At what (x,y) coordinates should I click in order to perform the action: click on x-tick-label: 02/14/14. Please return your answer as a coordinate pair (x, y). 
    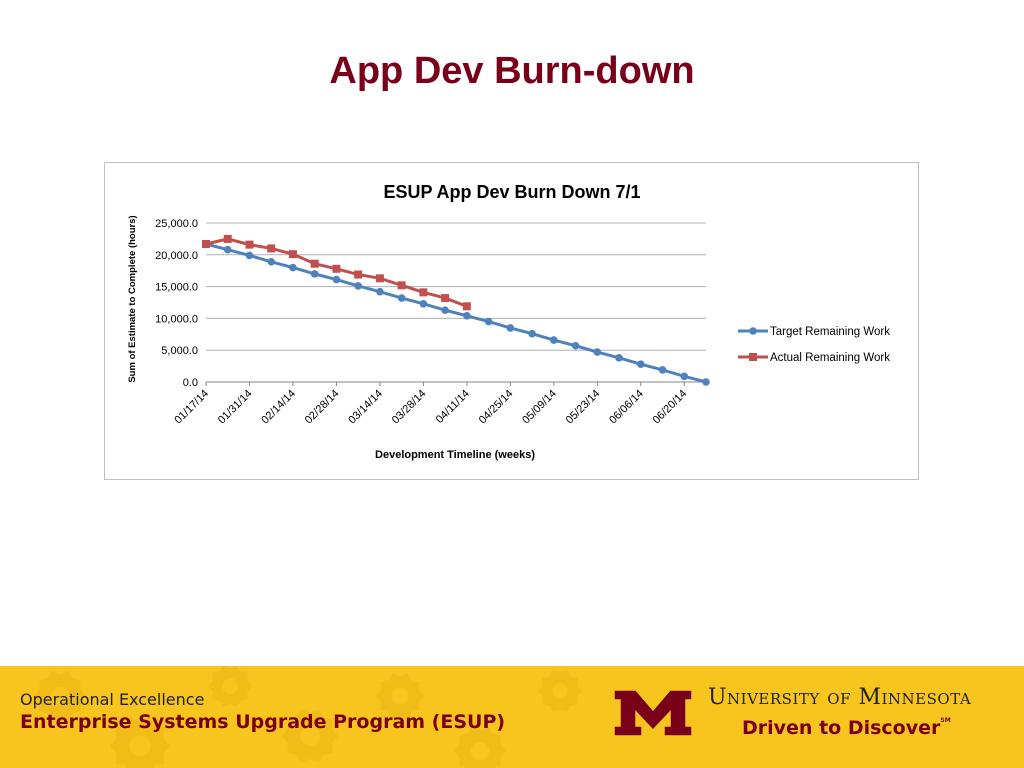
    Looking at the image, I should click on (278, 407).